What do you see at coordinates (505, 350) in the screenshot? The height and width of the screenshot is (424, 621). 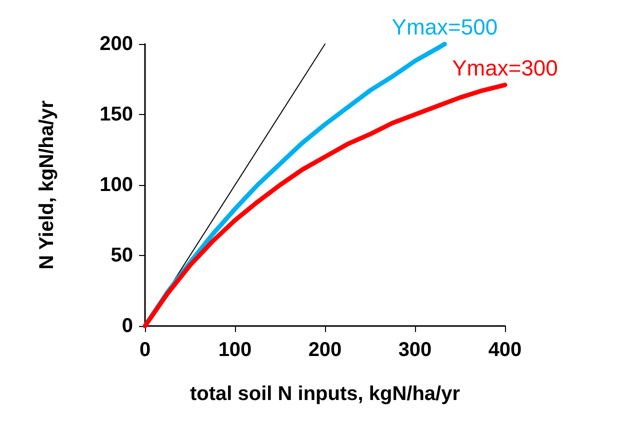 I see `x-tick-label: 400` at bounding box center [505, 350].